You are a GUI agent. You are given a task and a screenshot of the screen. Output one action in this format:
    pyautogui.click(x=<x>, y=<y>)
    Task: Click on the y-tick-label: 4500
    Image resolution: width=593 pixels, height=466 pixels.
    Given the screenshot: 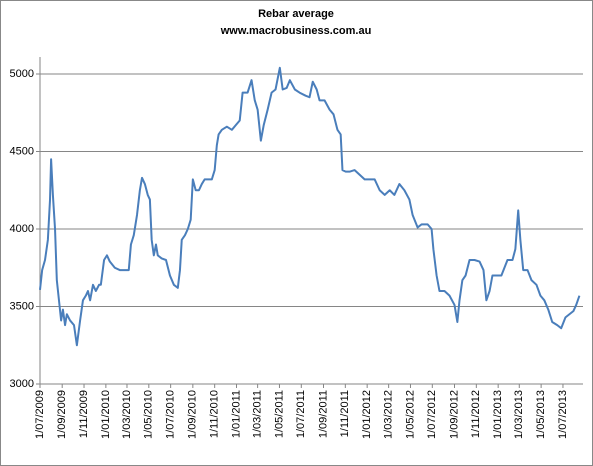 What is the action you would take?
    pyautogui.click(x=22, y=151)
    